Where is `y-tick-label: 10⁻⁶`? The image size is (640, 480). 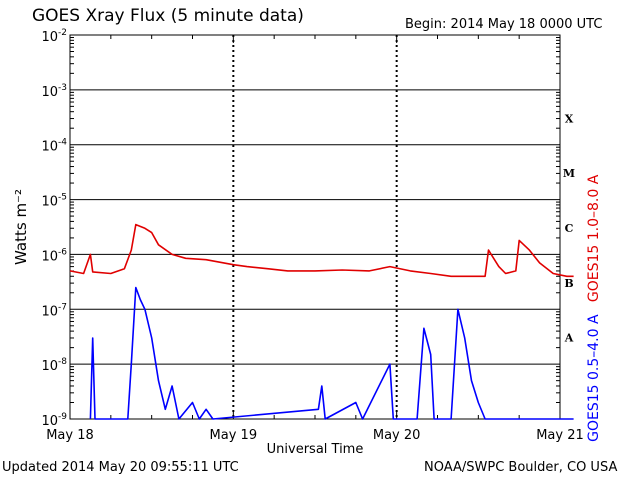
y-tick-label: 10⁻⁶ is located at coordinates (54, 255).